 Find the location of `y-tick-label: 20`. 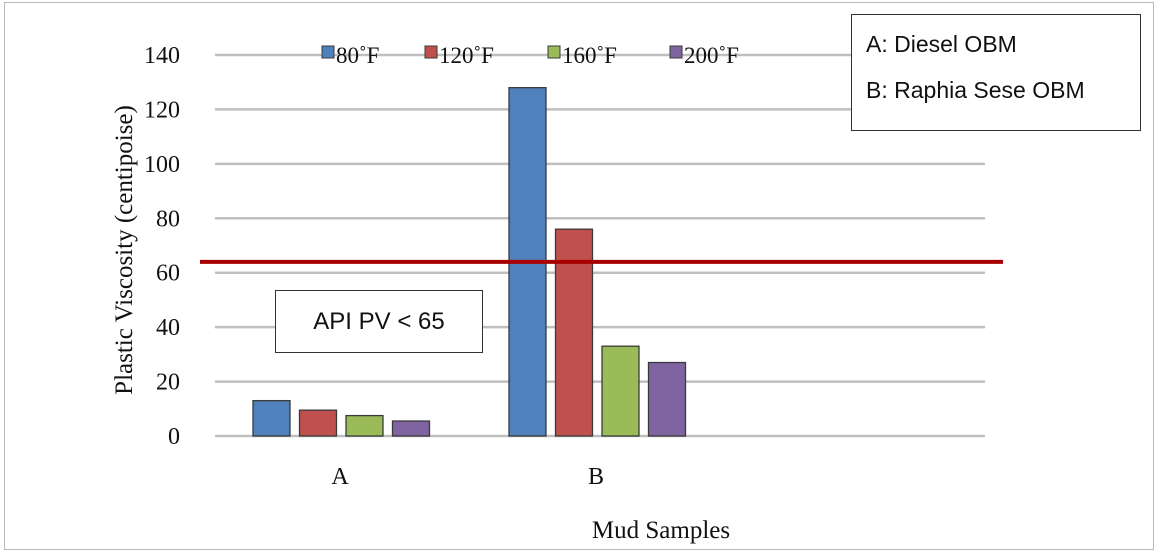

y-tick-label: 20 is located at coordinates (168, 383).